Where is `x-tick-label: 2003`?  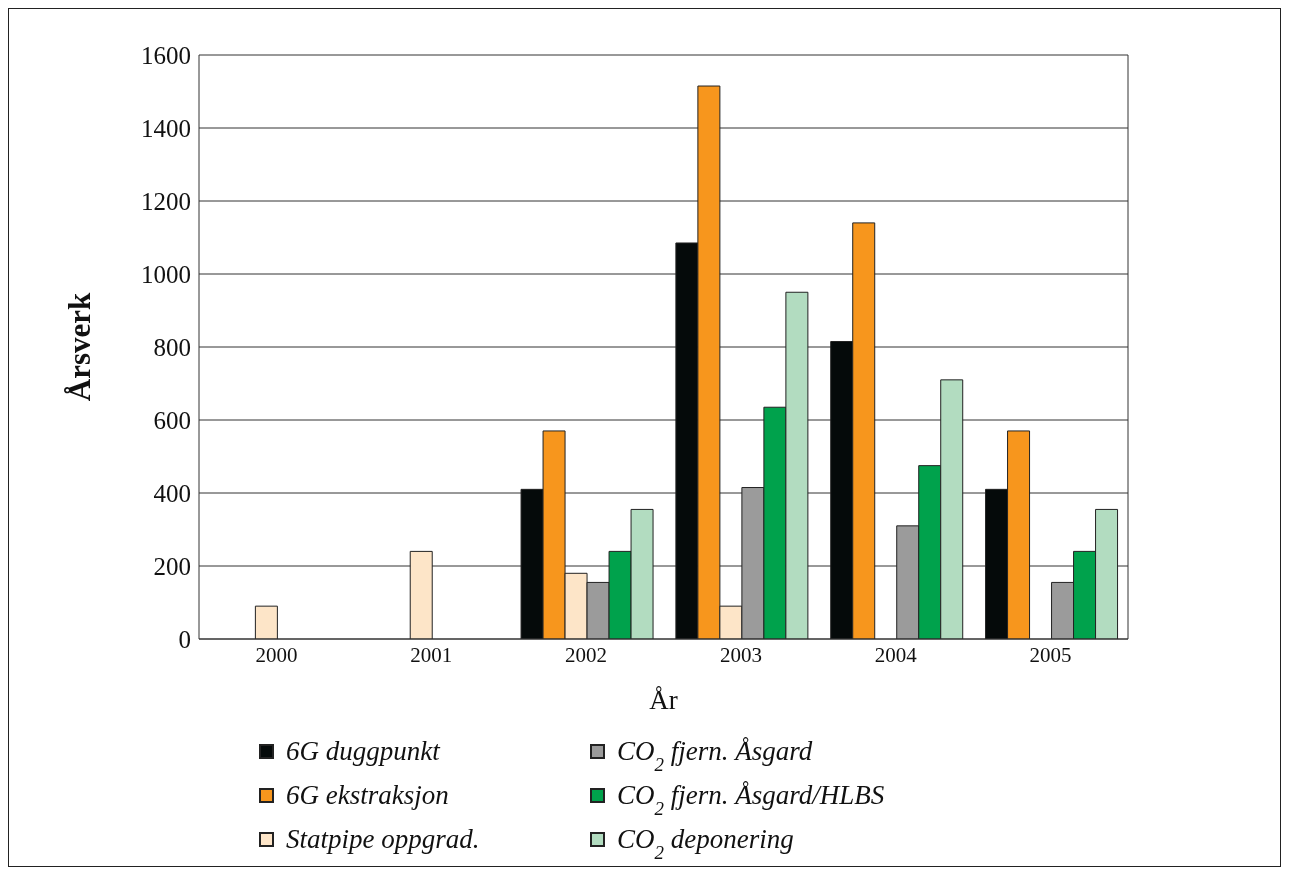 x-tick-label: 2003 is located at coordinates (740, 654).